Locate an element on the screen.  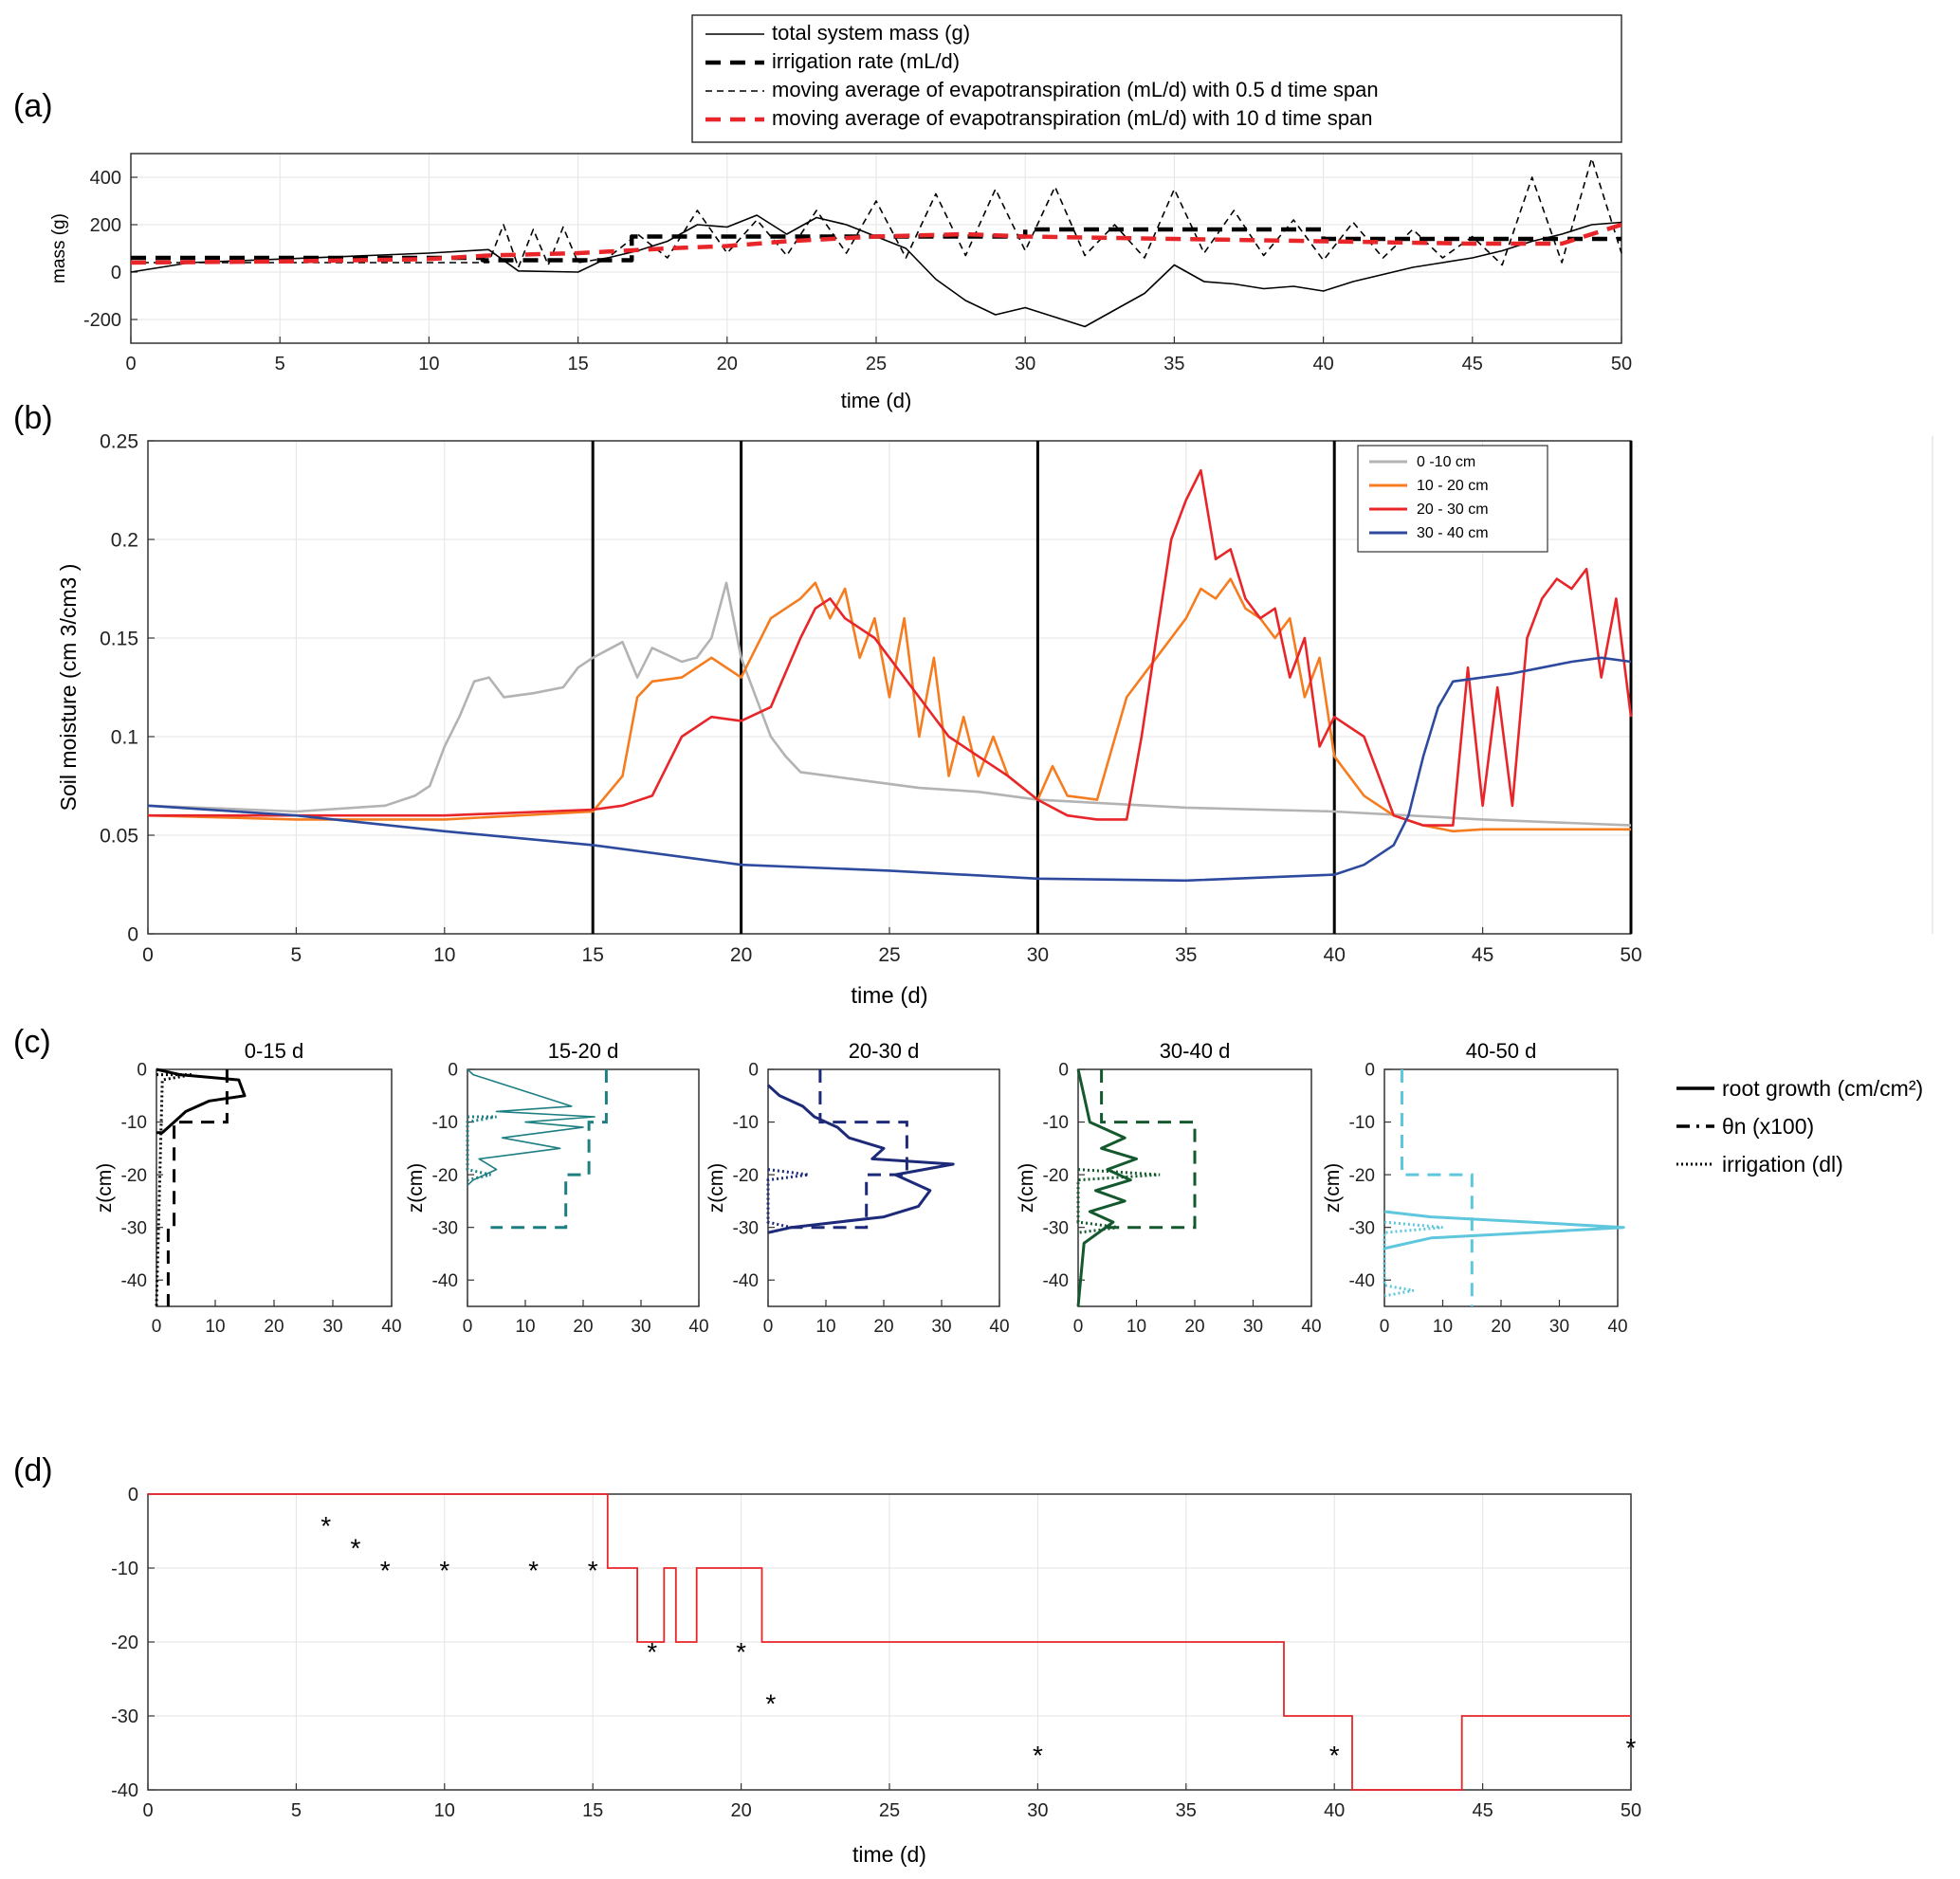
y-tick-label: 0.05 is located at coordinates (119, 836).